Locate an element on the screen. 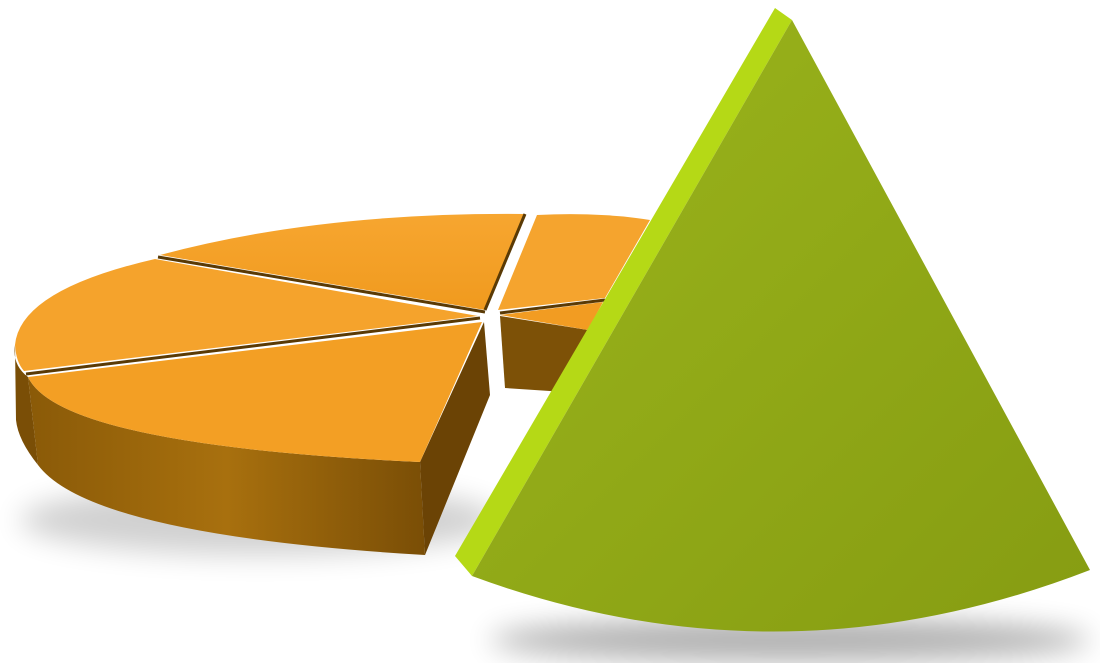 The width and height of the screenshot is (1100, 663). slice-lines is located at coordinates (315, 294).